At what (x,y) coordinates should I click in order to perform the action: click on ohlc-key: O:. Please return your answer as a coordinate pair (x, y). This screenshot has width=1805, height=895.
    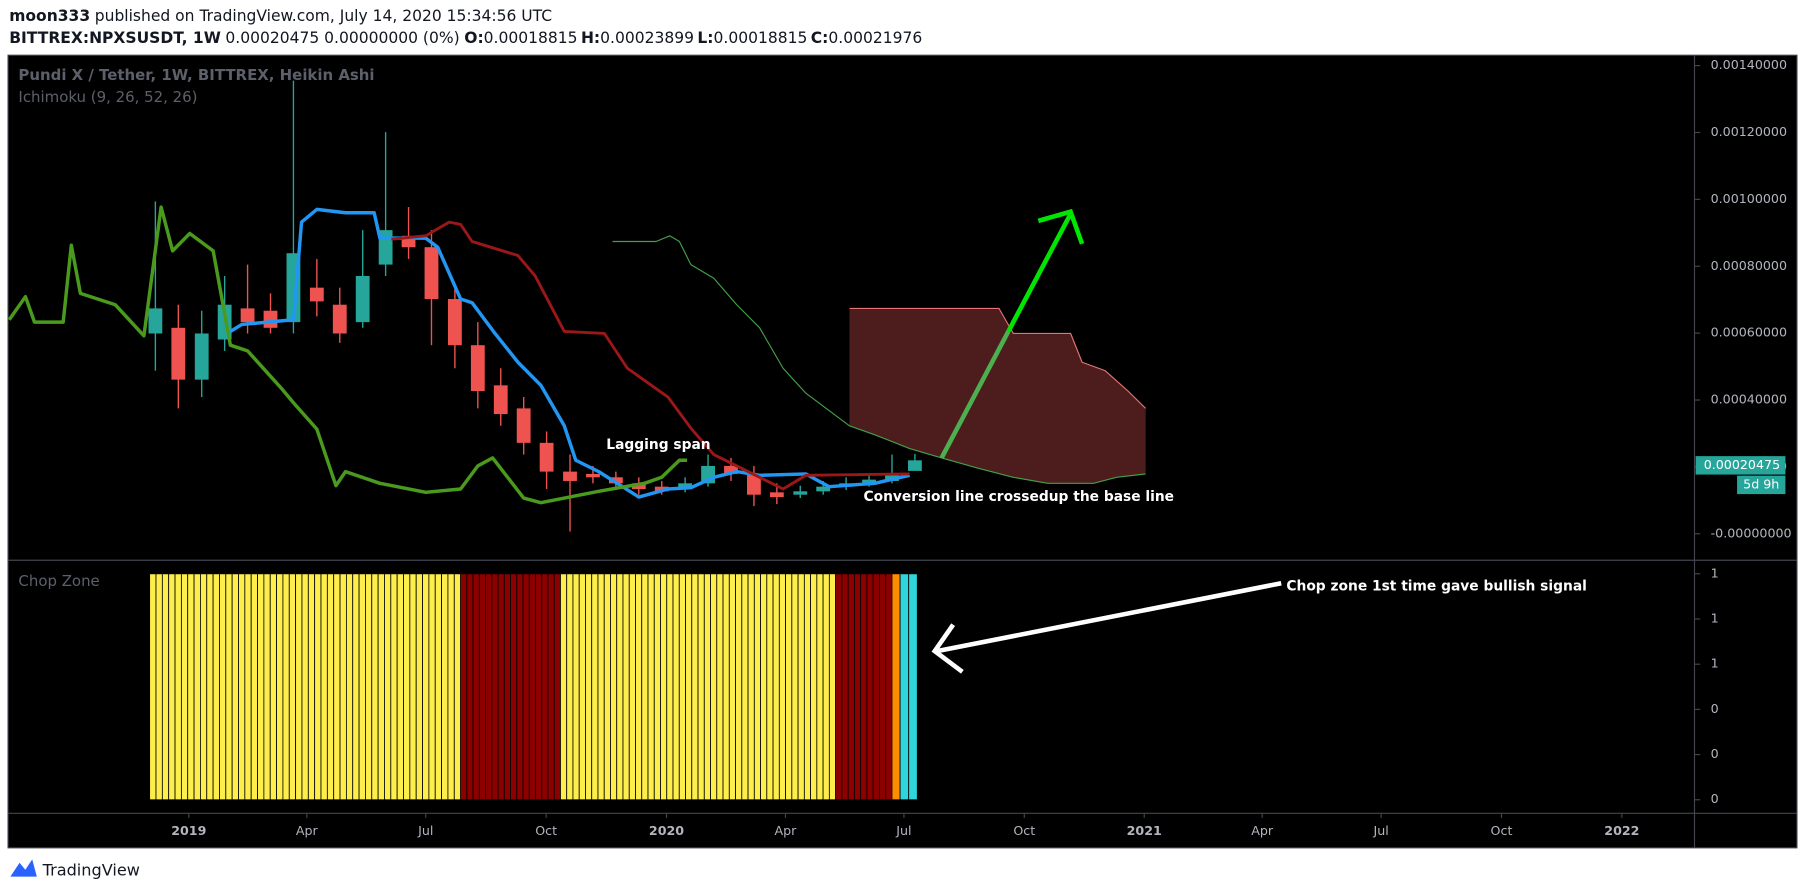
    Looking at the image, I should click on (473, 37).